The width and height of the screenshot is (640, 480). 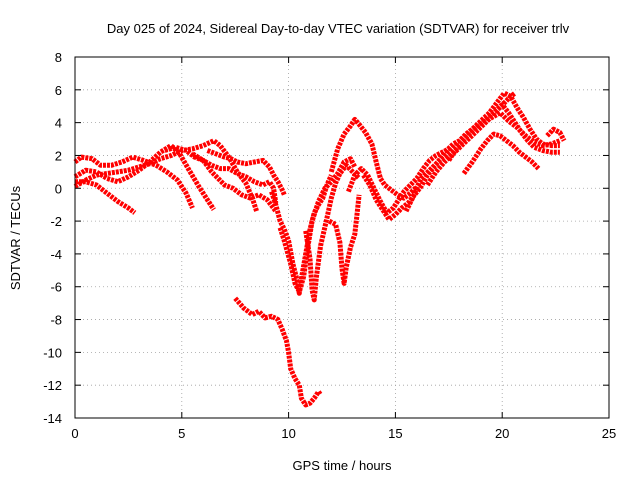 I want to click on x-tick-label: 20, so click(x=502, y=433).